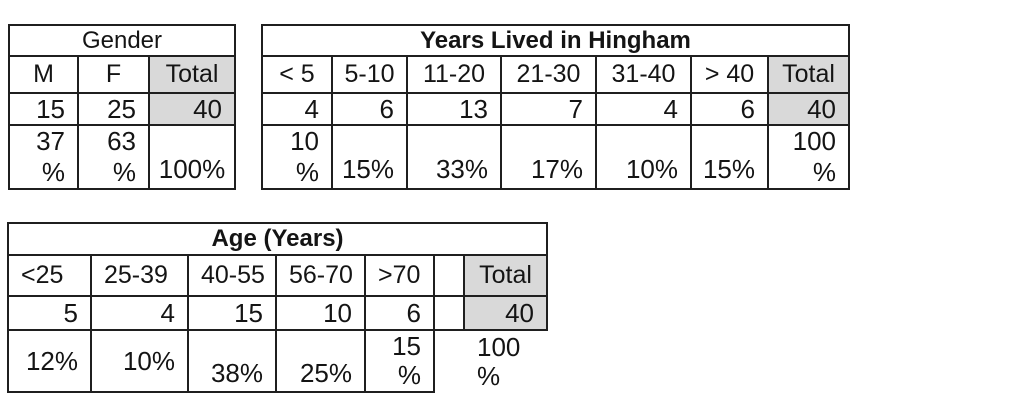 The height and width of the screenshot is (412, 1024). What do you see at coordinates (809, 110) in the screenshot?
I see `years-count-total: 40` at bounding box center [809, 110].